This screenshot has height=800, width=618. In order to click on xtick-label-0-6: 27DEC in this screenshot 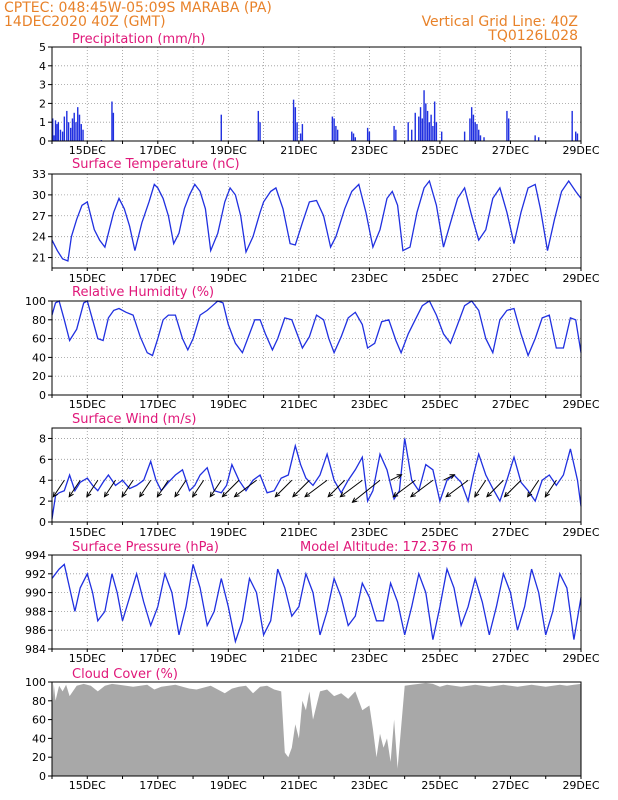, I will do `click(510, 150)`.